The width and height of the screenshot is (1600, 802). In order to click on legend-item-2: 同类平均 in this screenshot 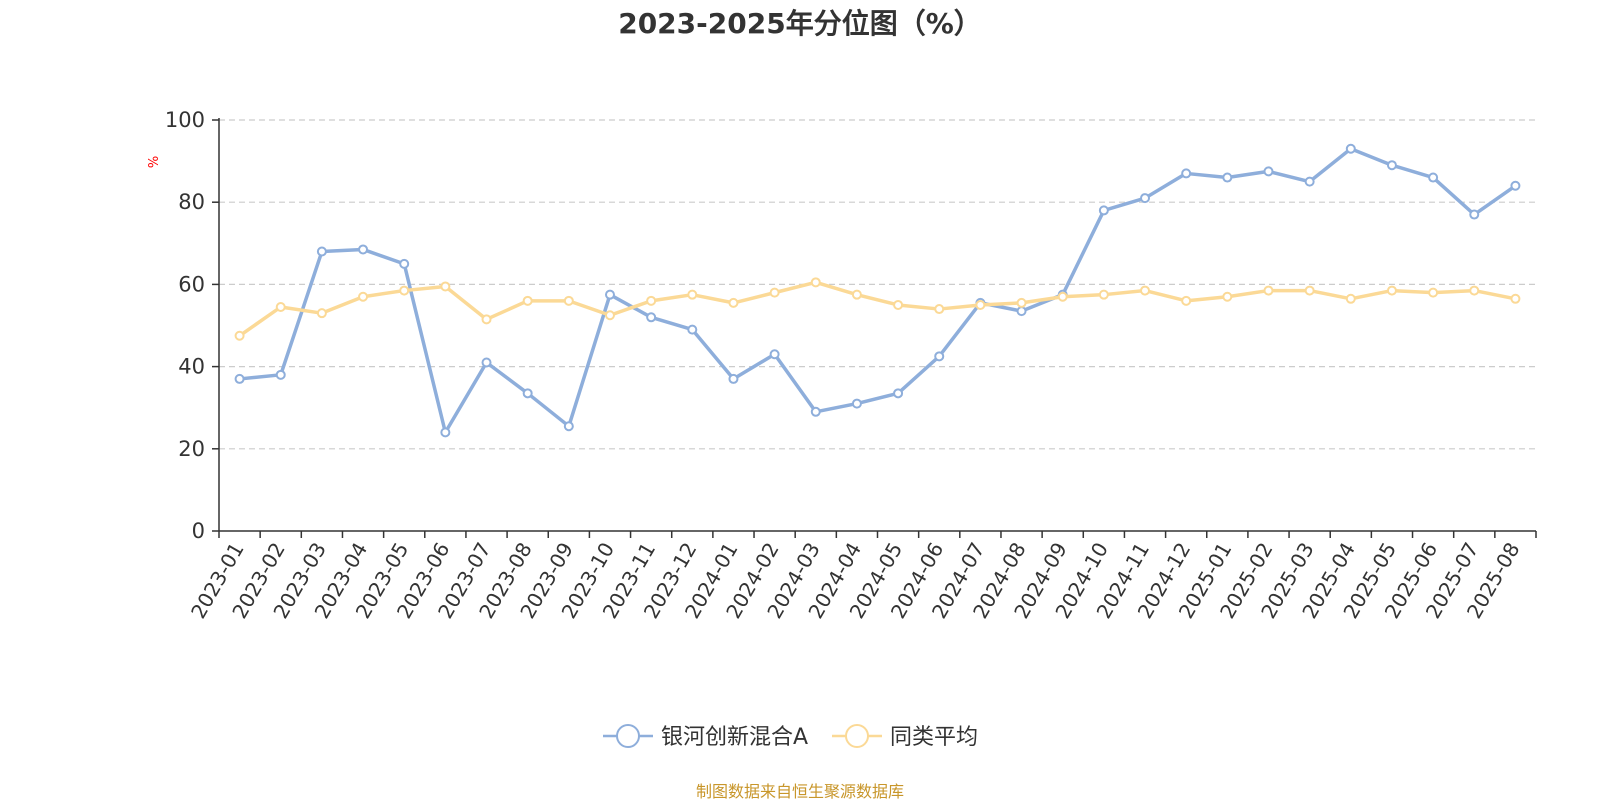, I will do `click(905, 737)`.